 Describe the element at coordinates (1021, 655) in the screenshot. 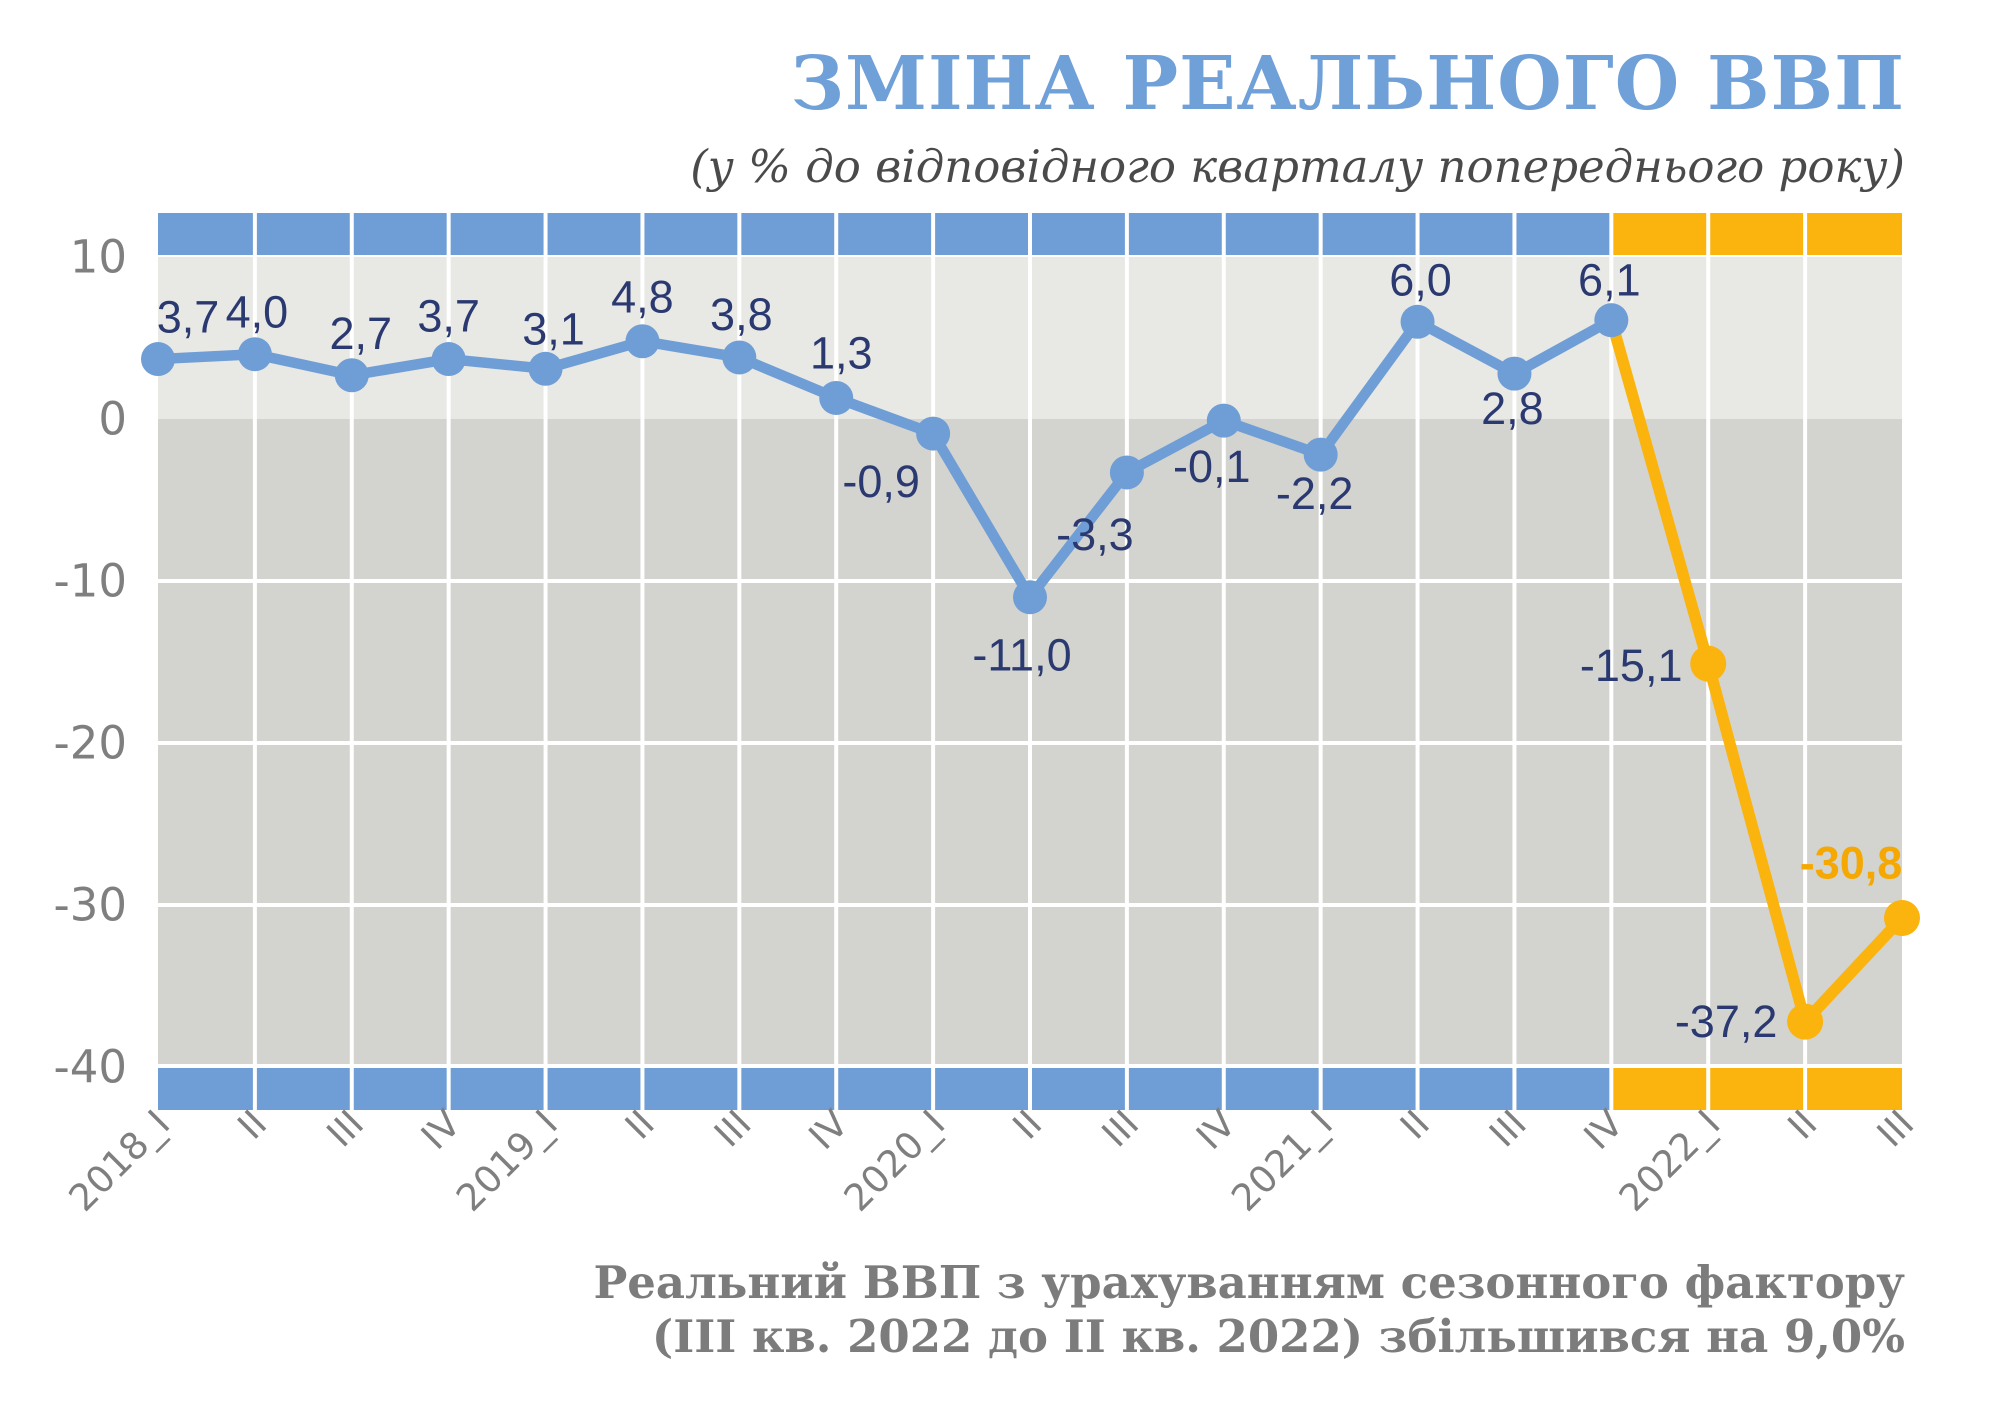

I see `data-point-label: -11,0` at that location.